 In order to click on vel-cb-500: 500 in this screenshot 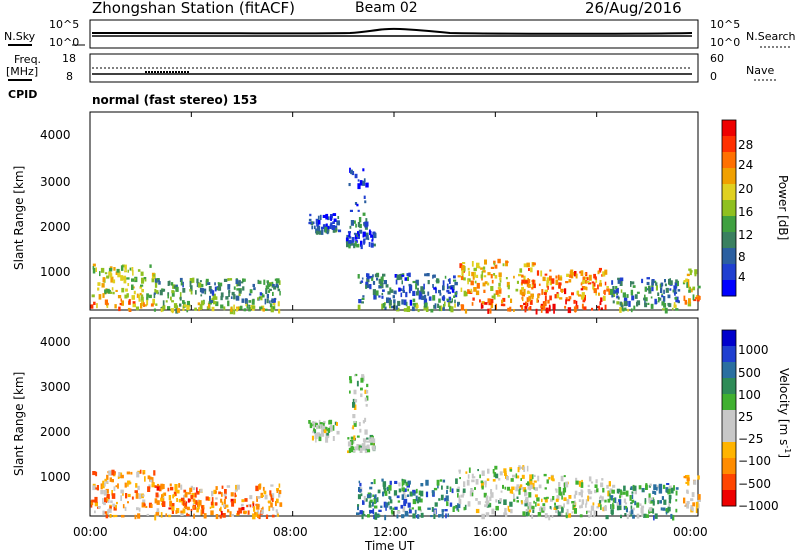, I will do `click(749, 373)`.